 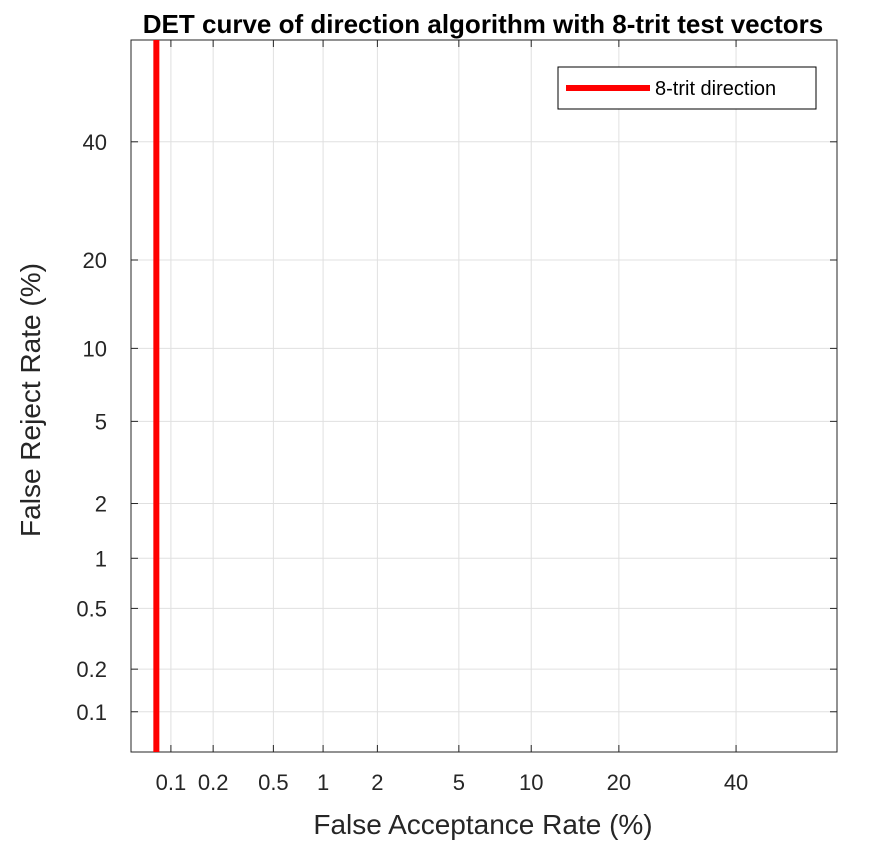 What do you see at coordinates (459, 782) in the screenshot?
I see `x-tick-label: 5` at bounding box center [459, 782].